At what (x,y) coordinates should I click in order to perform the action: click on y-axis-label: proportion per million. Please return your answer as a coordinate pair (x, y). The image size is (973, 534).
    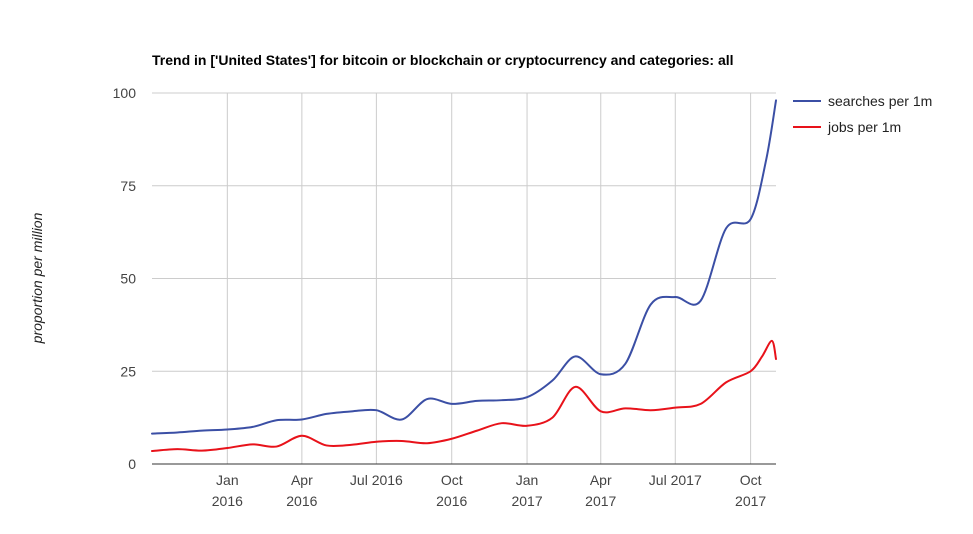
    Looking at the image, I should click on (37, 278).